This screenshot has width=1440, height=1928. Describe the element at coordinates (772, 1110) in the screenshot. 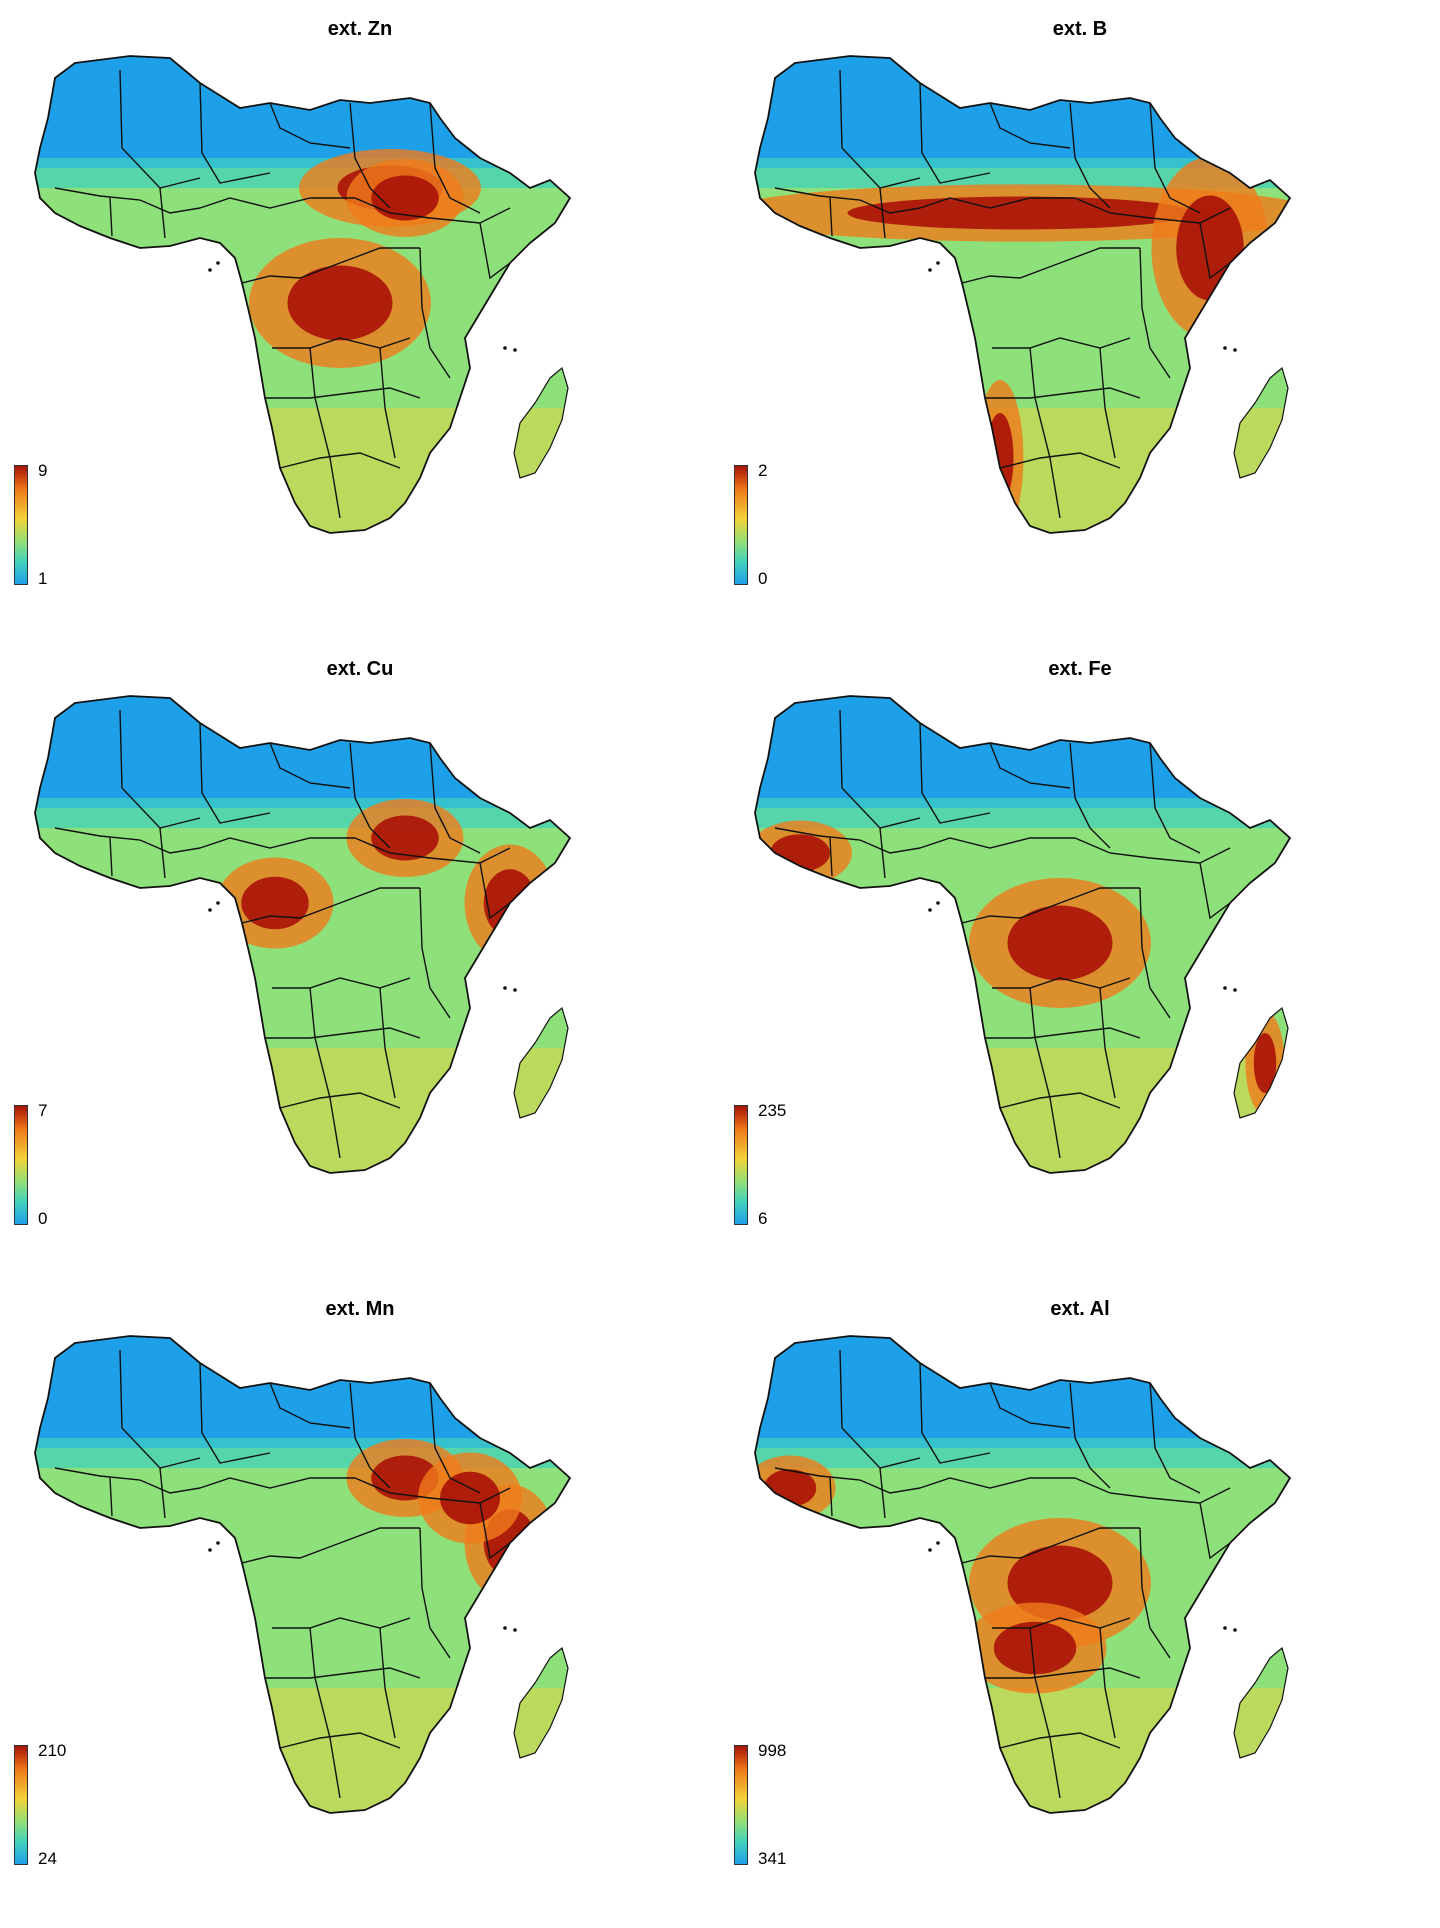

I see `legend-max-label: 235` at that location.